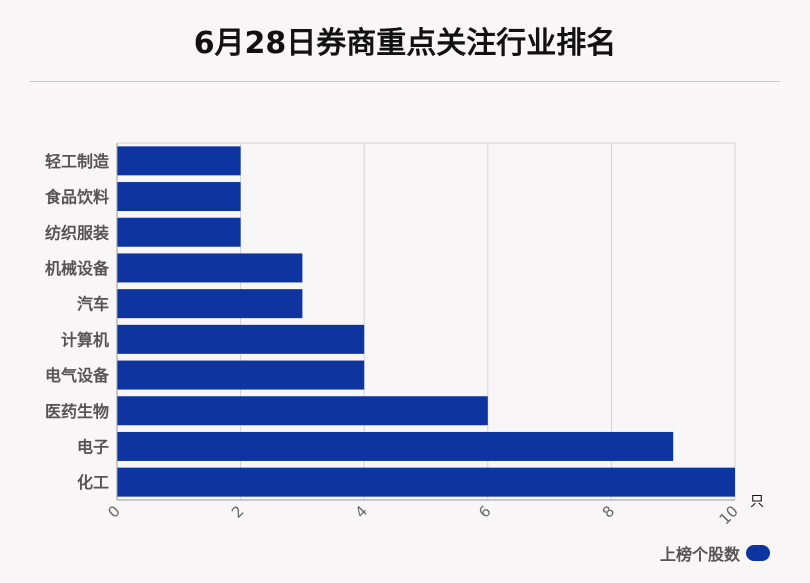 This screenshot has width=810, height=583. What do you see at coordinates (77, 375) in the screenshot?
I see `category-label-6: 电气设备` at bounding box center [77, 375].